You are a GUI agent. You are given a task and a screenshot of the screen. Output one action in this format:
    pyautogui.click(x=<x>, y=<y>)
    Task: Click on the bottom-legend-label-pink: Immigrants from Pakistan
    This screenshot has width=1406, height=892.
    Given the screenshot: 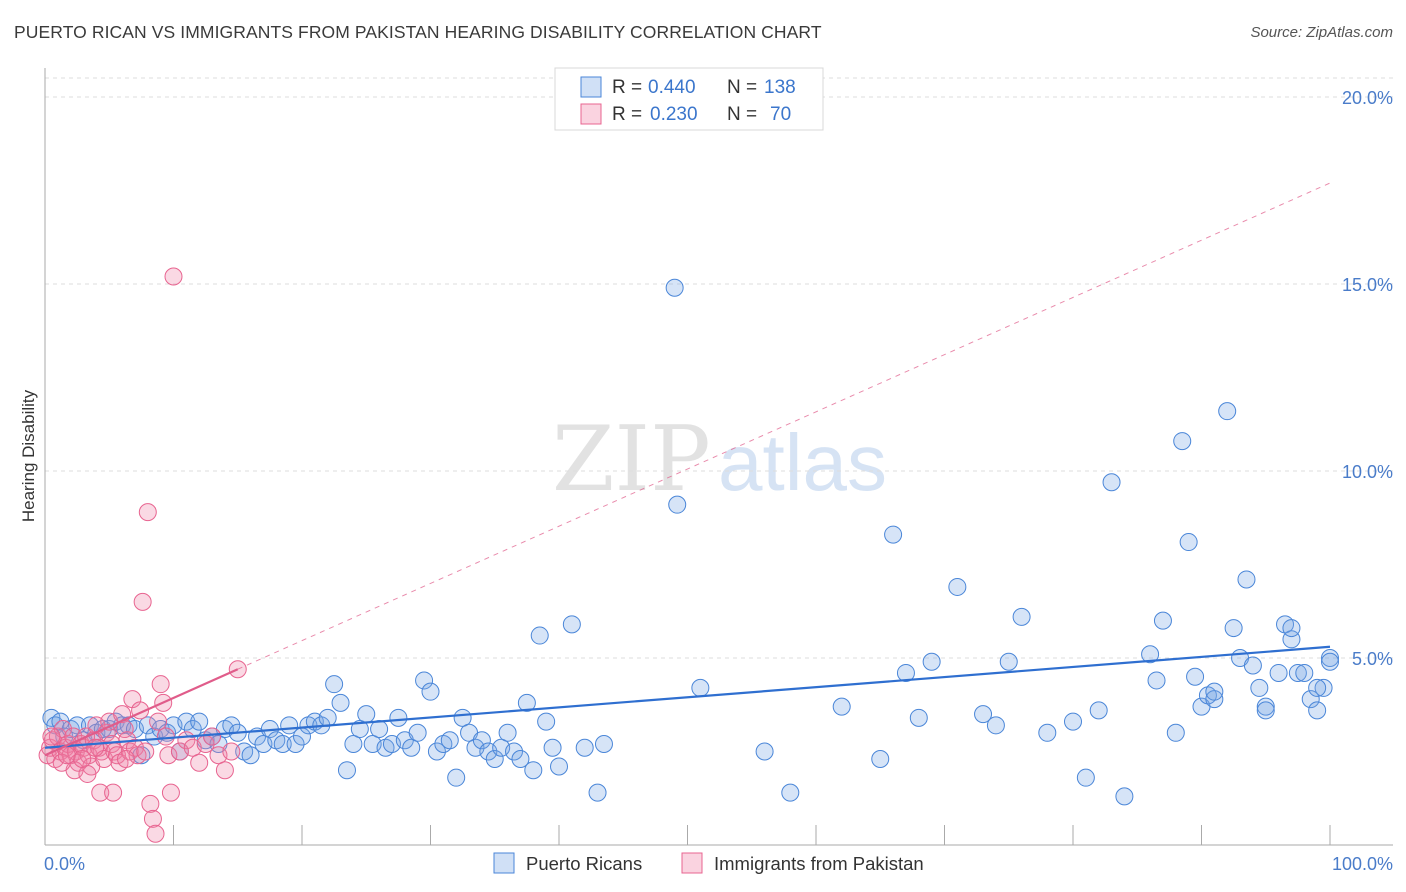 What is the action you would take?
    pyautogui.click(x=819, y=863)
    